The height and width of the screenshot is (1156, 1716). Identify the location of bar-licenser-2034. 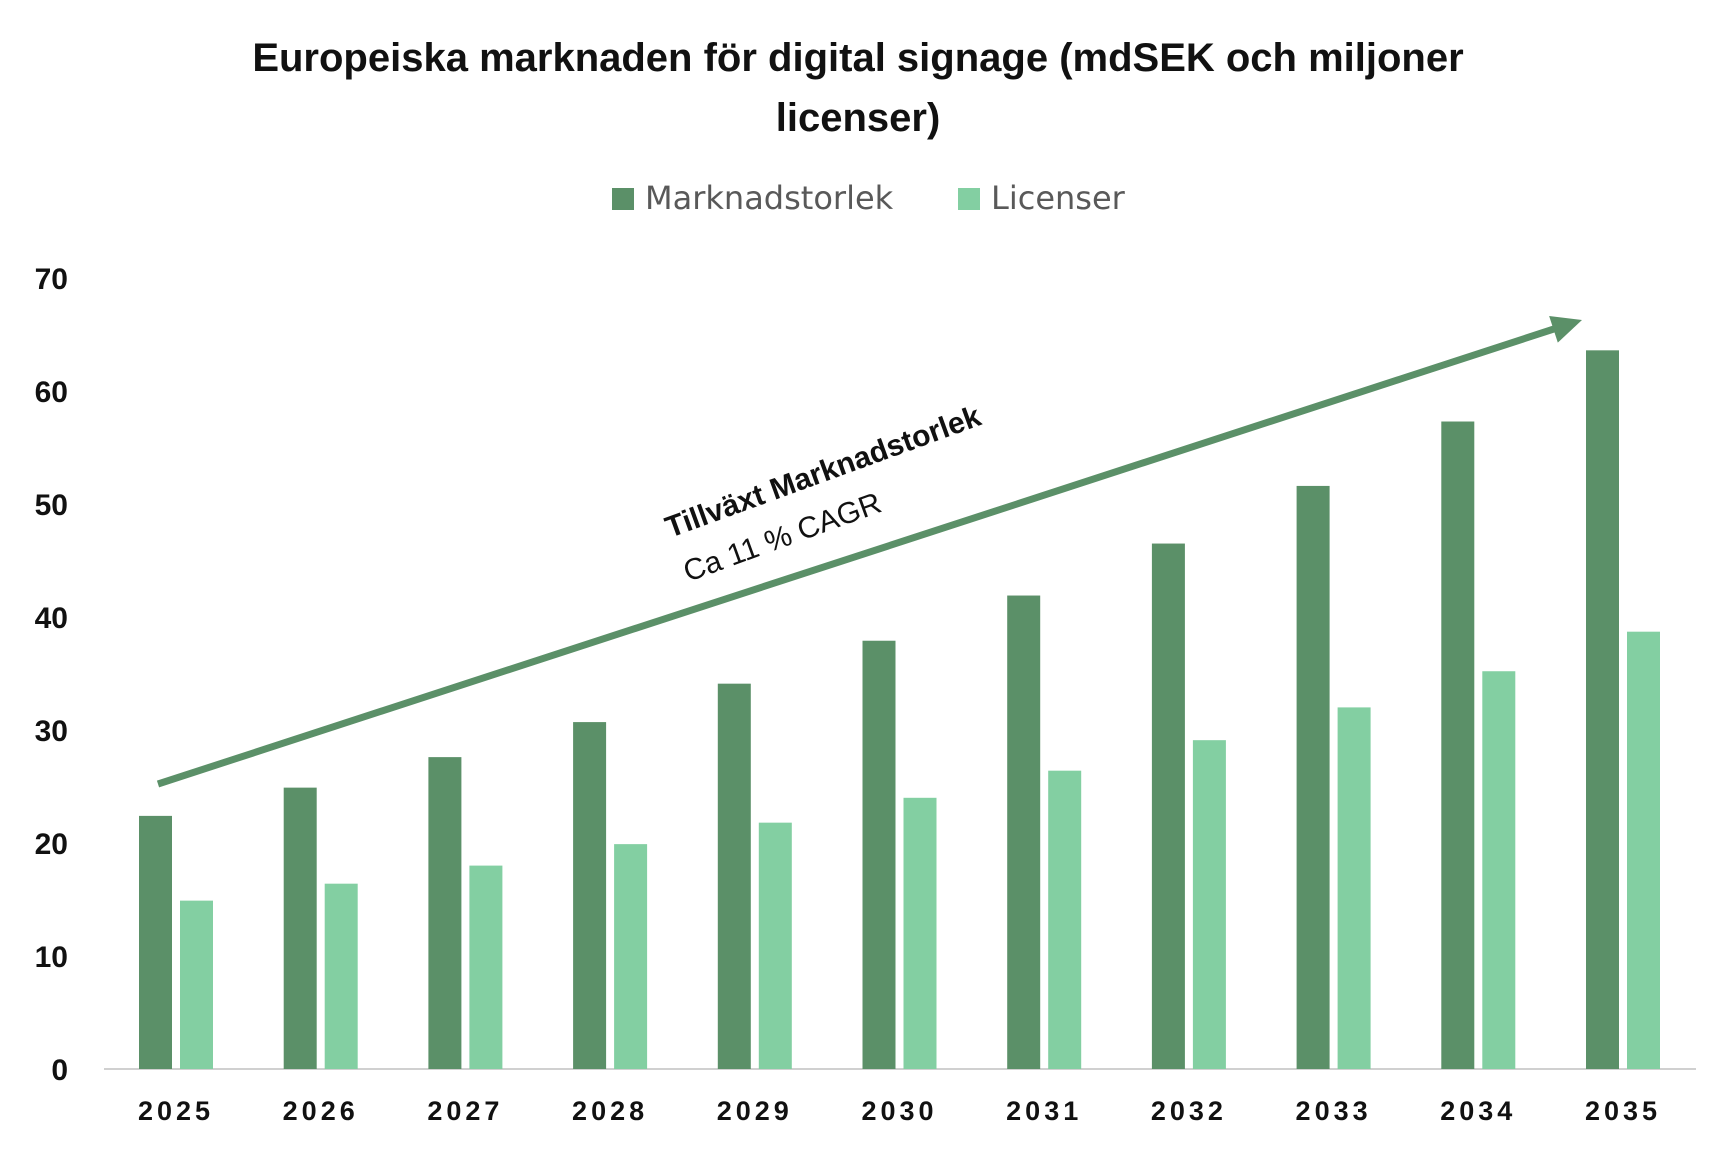
(1499, 870).